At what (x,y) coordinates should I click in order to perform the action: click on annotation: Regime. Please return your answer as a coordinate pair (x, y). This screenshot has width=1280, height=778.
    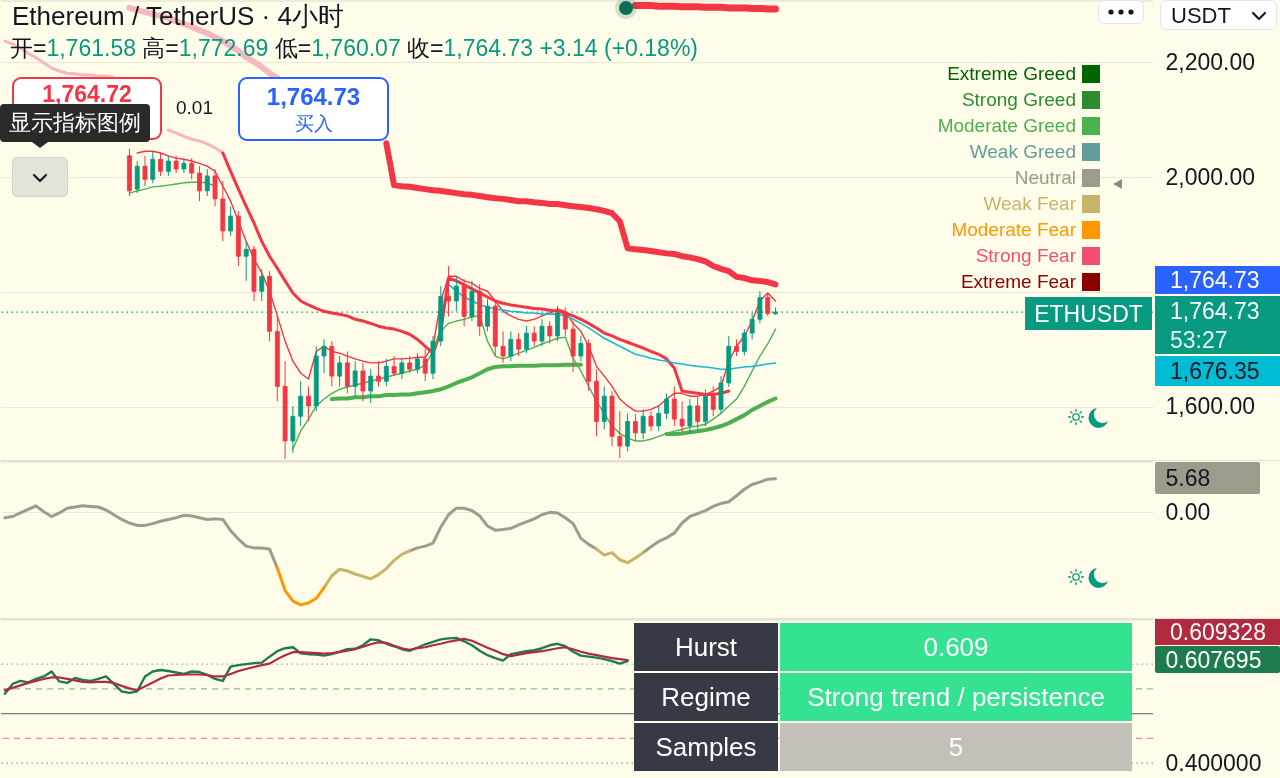
    Looking at the image, I should click on (706, 697).